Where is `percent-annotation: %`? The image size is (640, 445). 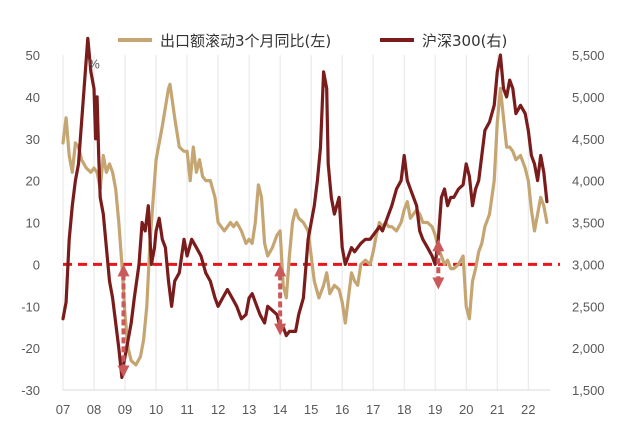 percent-annotation: % is located at coordinates (94, 63).